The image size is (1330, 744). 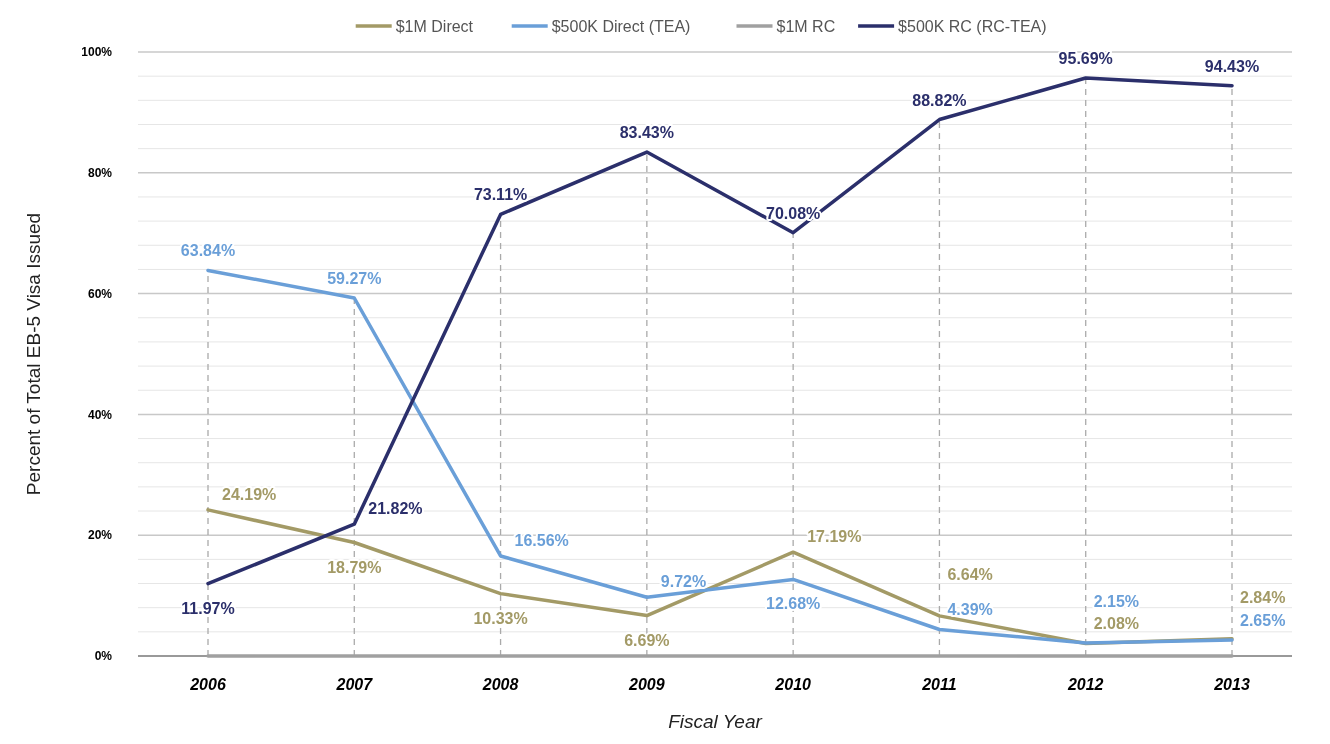 What do you see at coordinates (1116, 602) in the screenshot?
I see `data-label: 2.15%` at bounding box center [1116, 602].